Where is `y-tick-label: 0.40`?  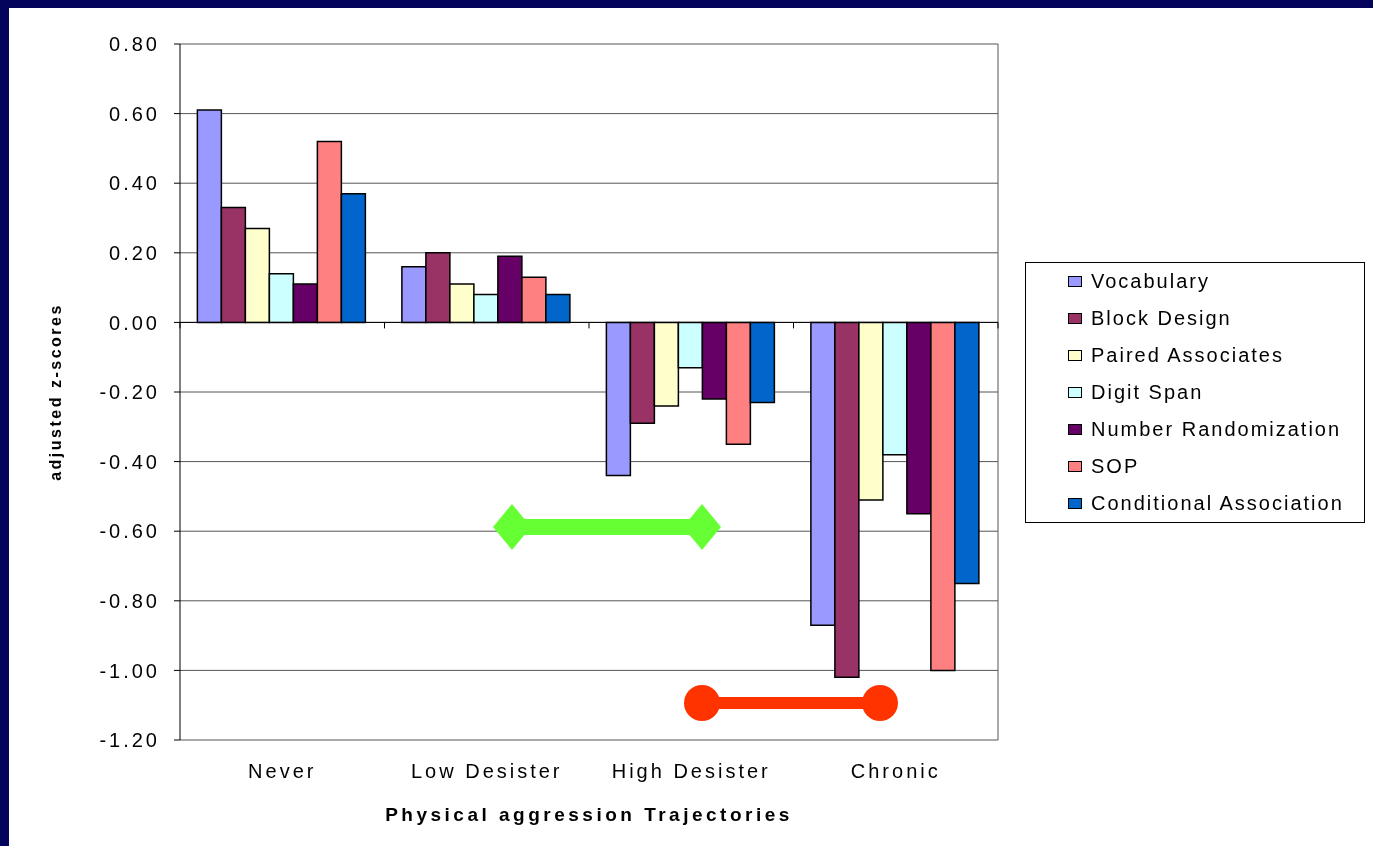
y-tick-label: 0.40 is located at coordinates (134, 183).